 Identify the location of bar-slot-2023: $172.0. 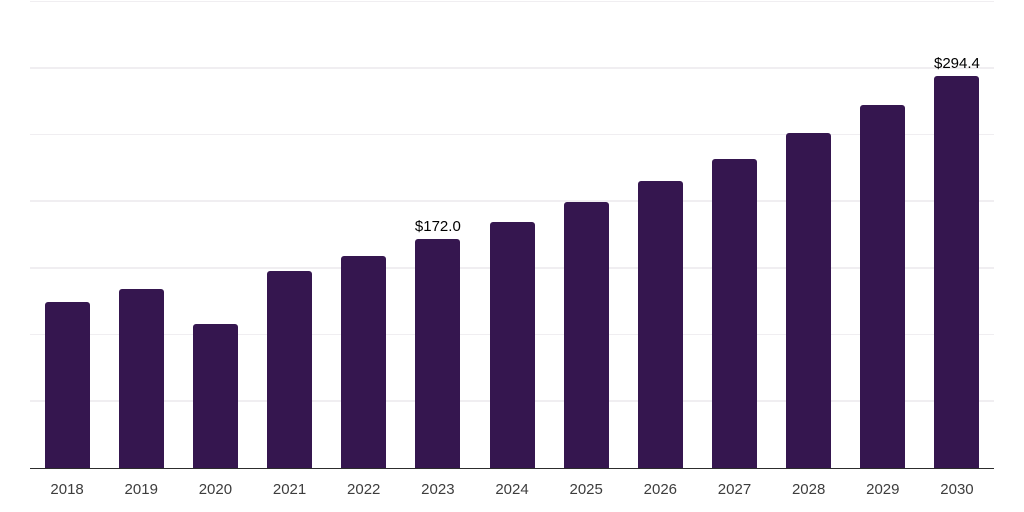
(438, 235).